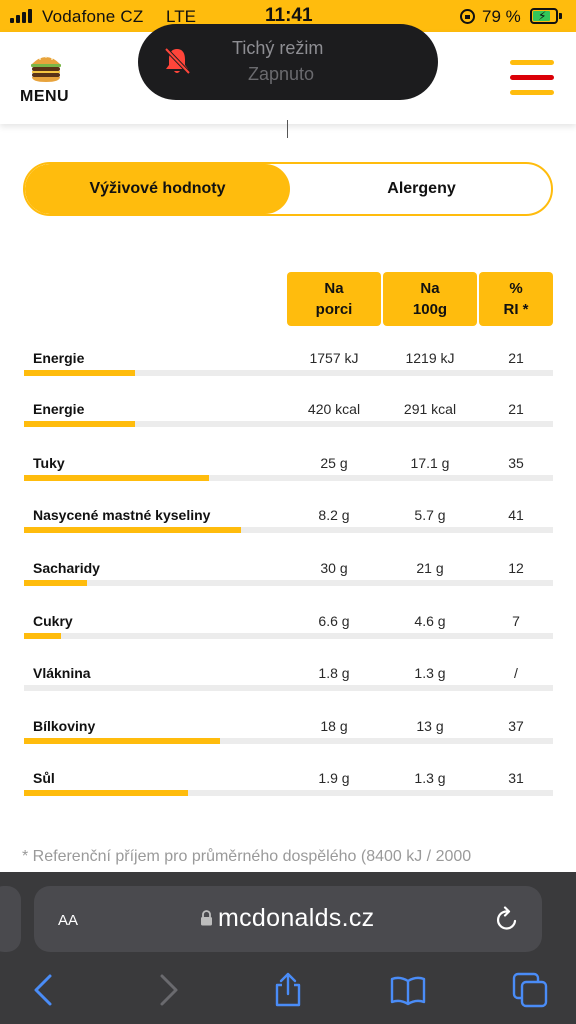 The height and width of the screenshot is (1024, 576). Describe the element at coordinates (430, 463) in the screenshot. I see `value-per-100g: 17.1 g` at that location.